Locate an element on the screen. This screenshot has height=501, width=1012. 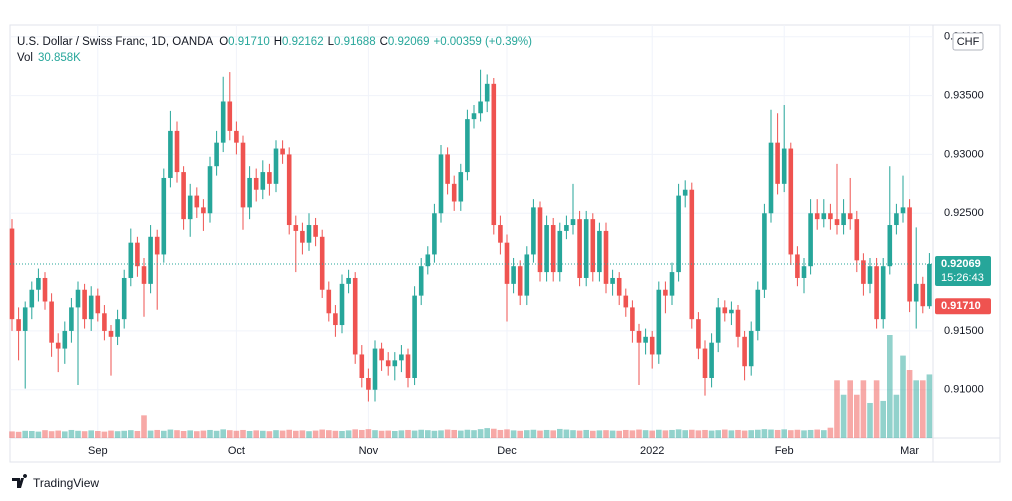
x-tick-label: Feb is located at coordinates (784, 451).